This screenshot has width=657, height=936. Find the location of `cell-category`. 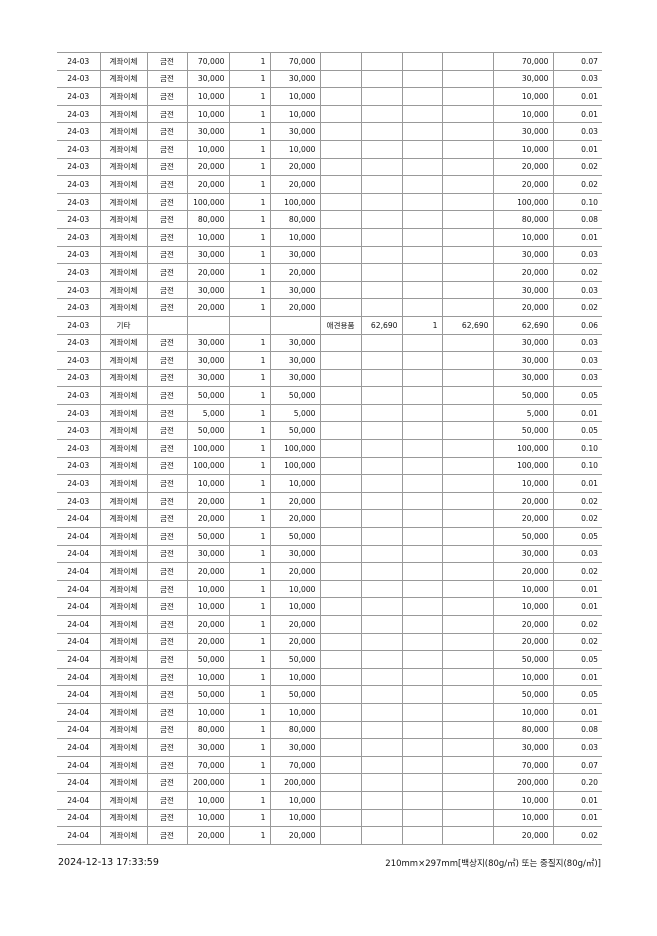

cell-category is located at coordinates (166, 325).